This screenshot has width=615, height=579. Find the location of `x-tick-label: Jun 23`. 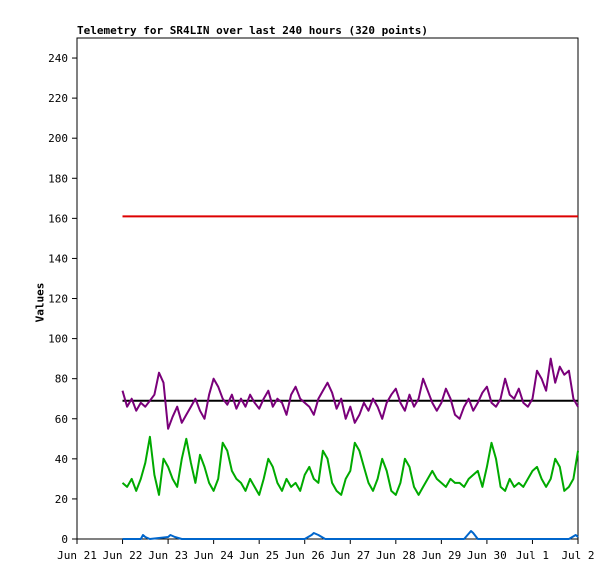

x-tick-label: Jun 23 is located at coordinates (168, 555).